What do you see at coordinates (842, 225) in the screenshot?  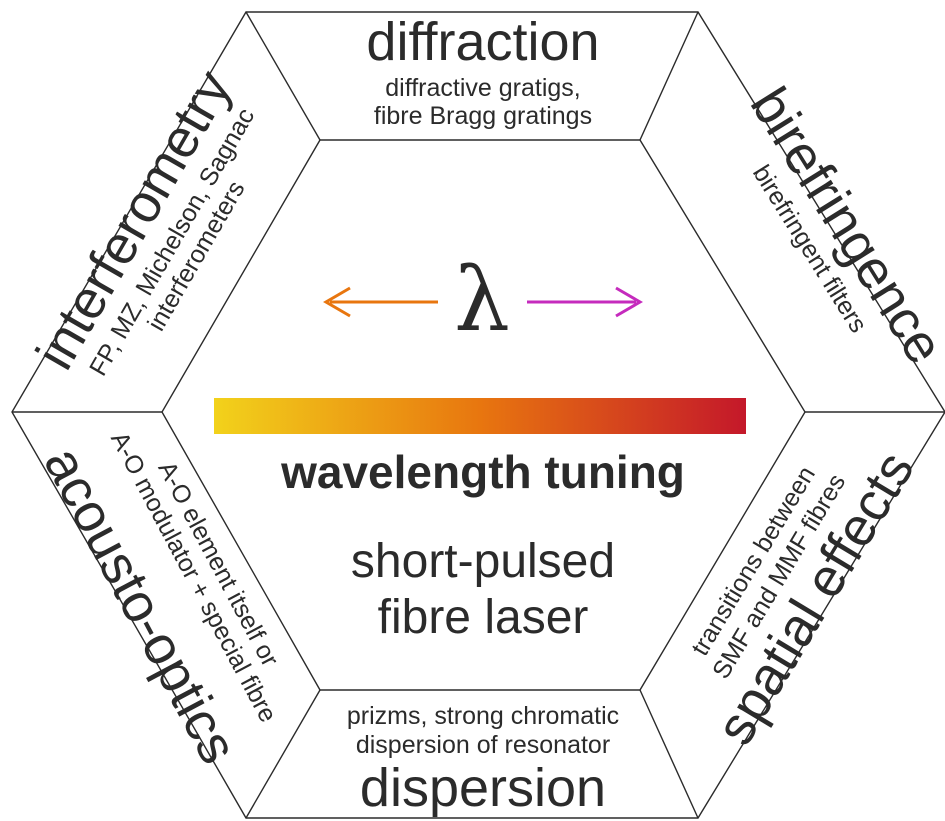 I see `birefringence-title: birefringence` at bounding box center [842, 225].